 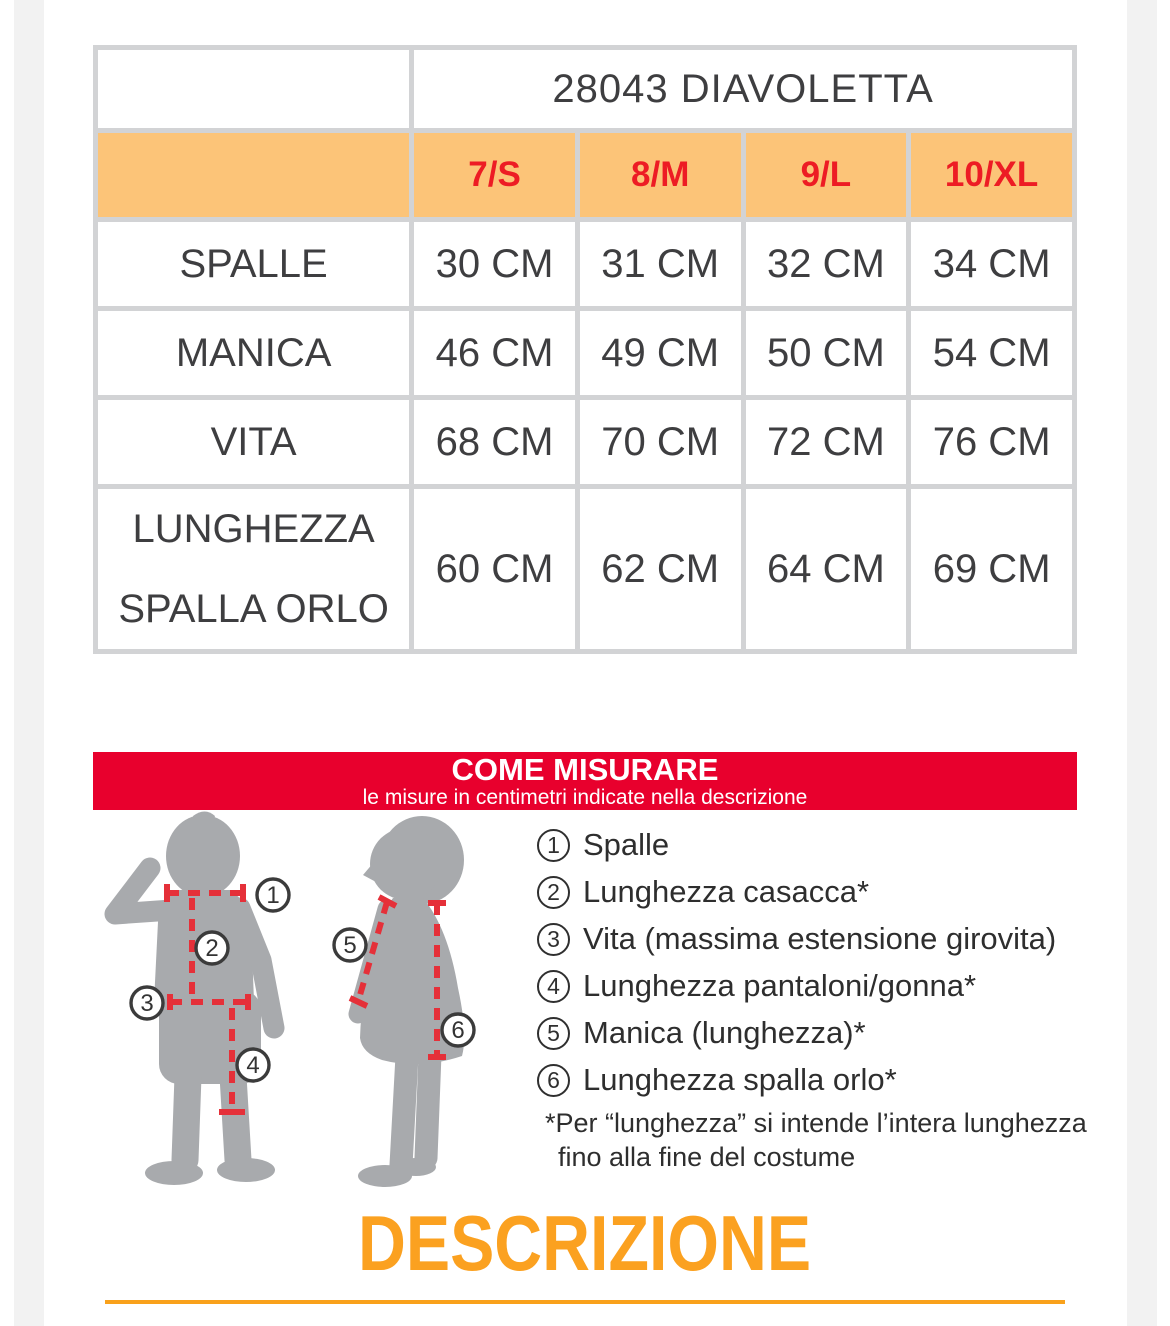 What do you see at coordinates (494, 175) in the screenshot?
I see `size-header: 7/S` at bounding box center [494, 175].